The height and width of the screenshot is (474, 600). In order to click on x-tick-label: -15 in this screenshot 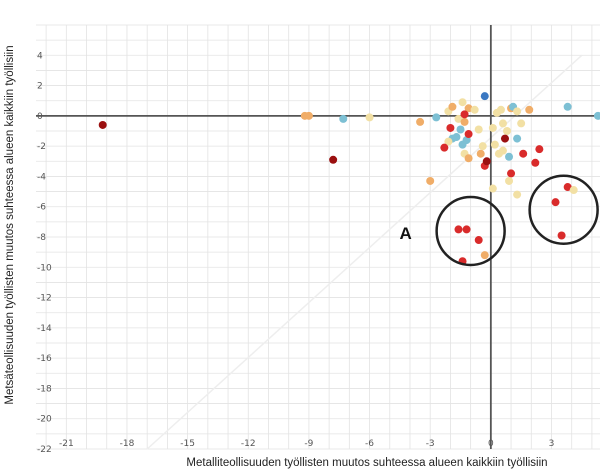, I will do `click(187, 444)`.